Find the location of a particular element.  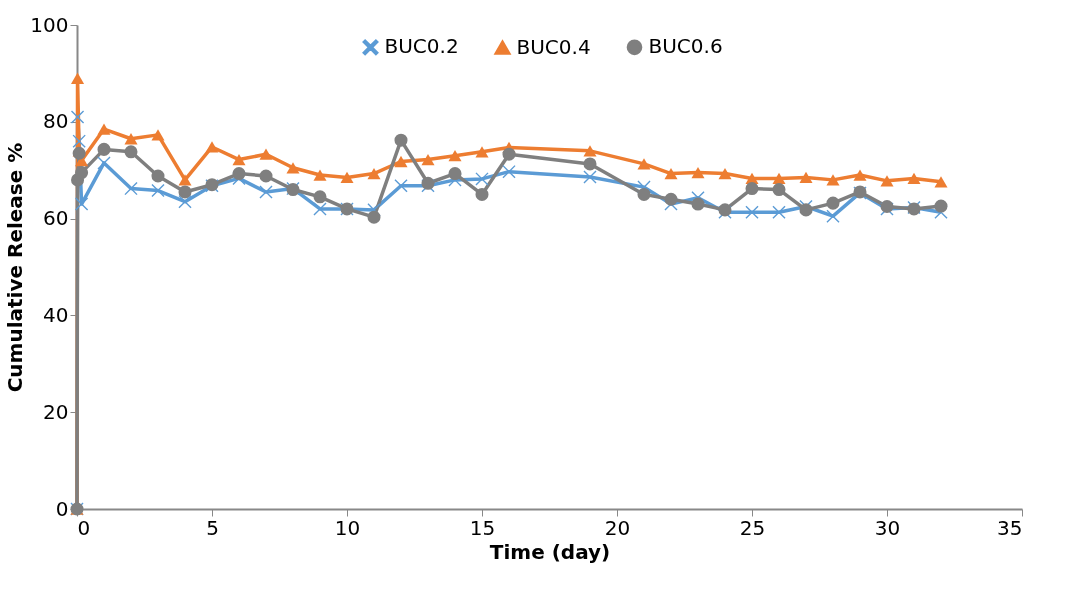

y-tick-label: 60 is located at coordinates (56, 218).